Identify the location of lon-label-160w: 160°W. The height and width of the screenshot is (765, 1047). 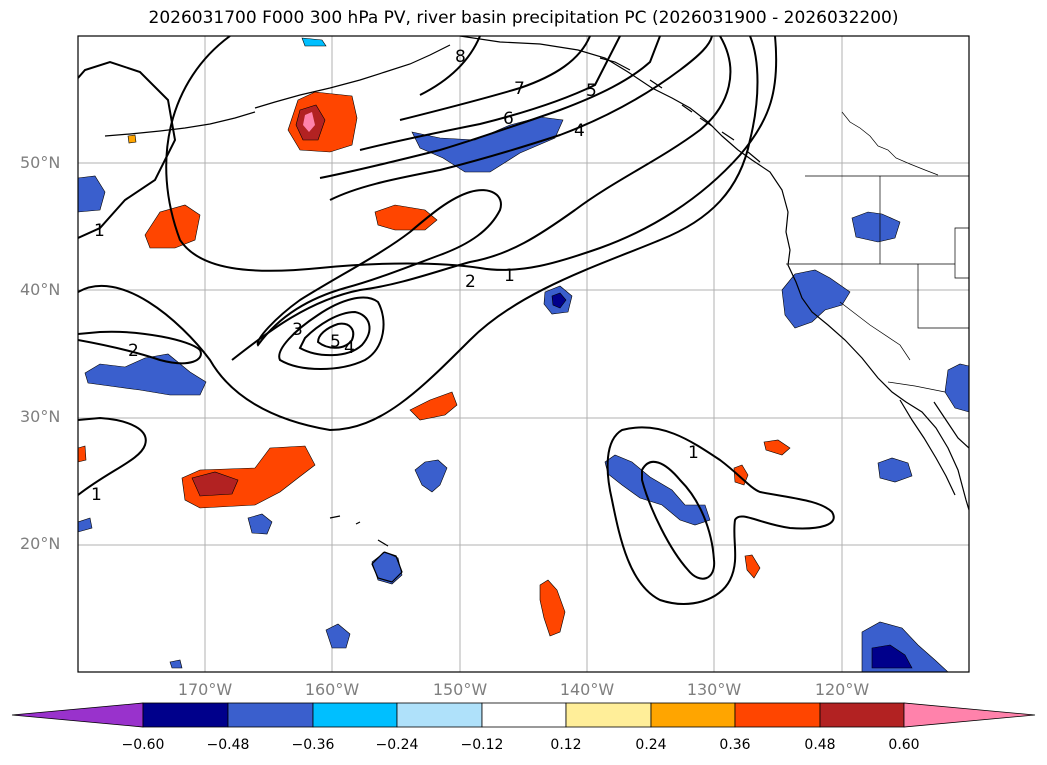
(332, 689).